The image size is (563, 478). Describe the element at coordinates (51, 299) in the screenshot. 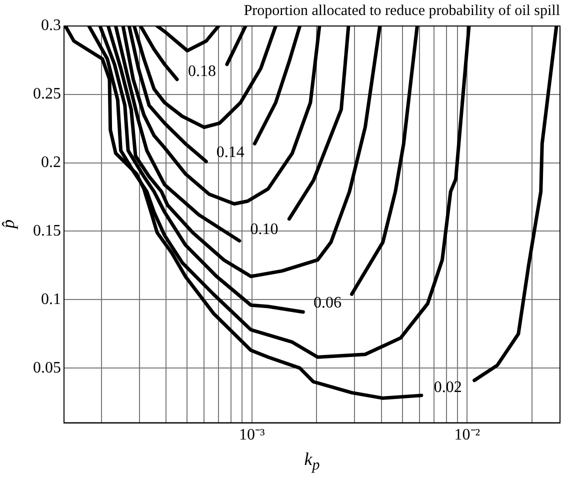

I see `y-tick-label: 0.1` at that location.